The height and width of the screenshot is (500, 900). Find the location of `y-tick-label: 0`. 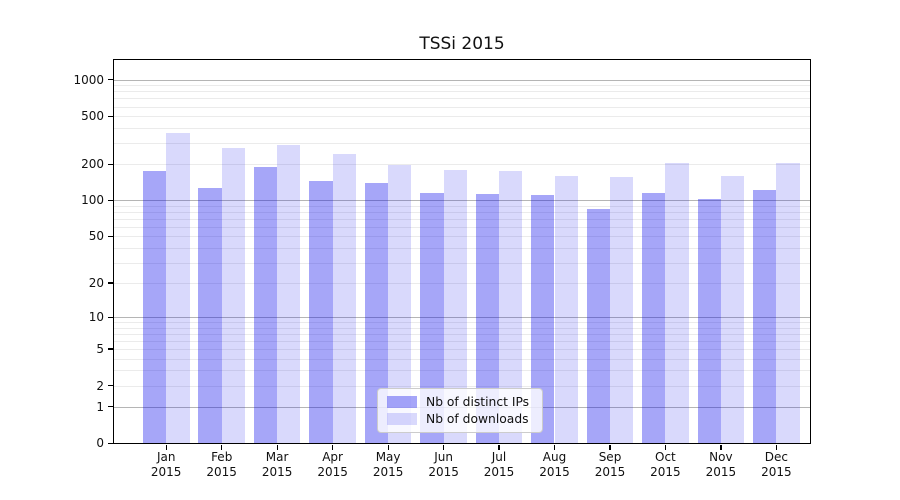

y-tick-label: 0 is located at coordinates (100, 443).